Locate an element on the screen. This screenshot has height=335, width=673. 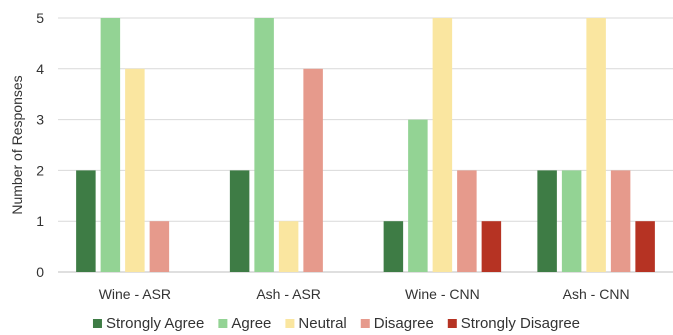
legend-item-agree: Agree is located at coordinates (244, 323).